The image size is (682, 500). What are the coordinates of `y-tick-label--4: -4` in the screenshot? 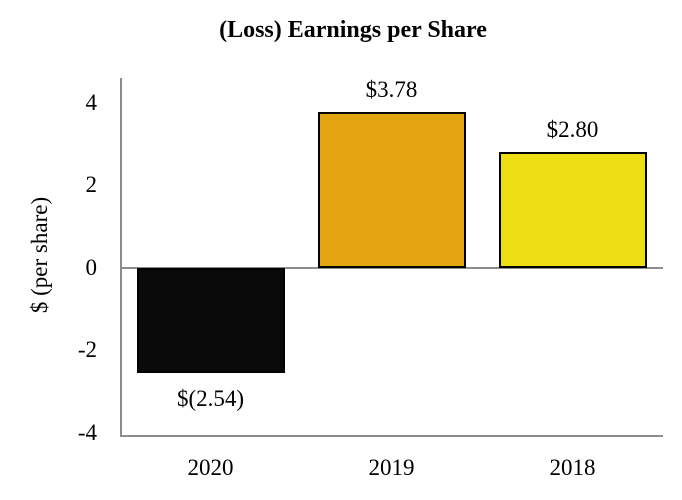 It's located at (87, 432).